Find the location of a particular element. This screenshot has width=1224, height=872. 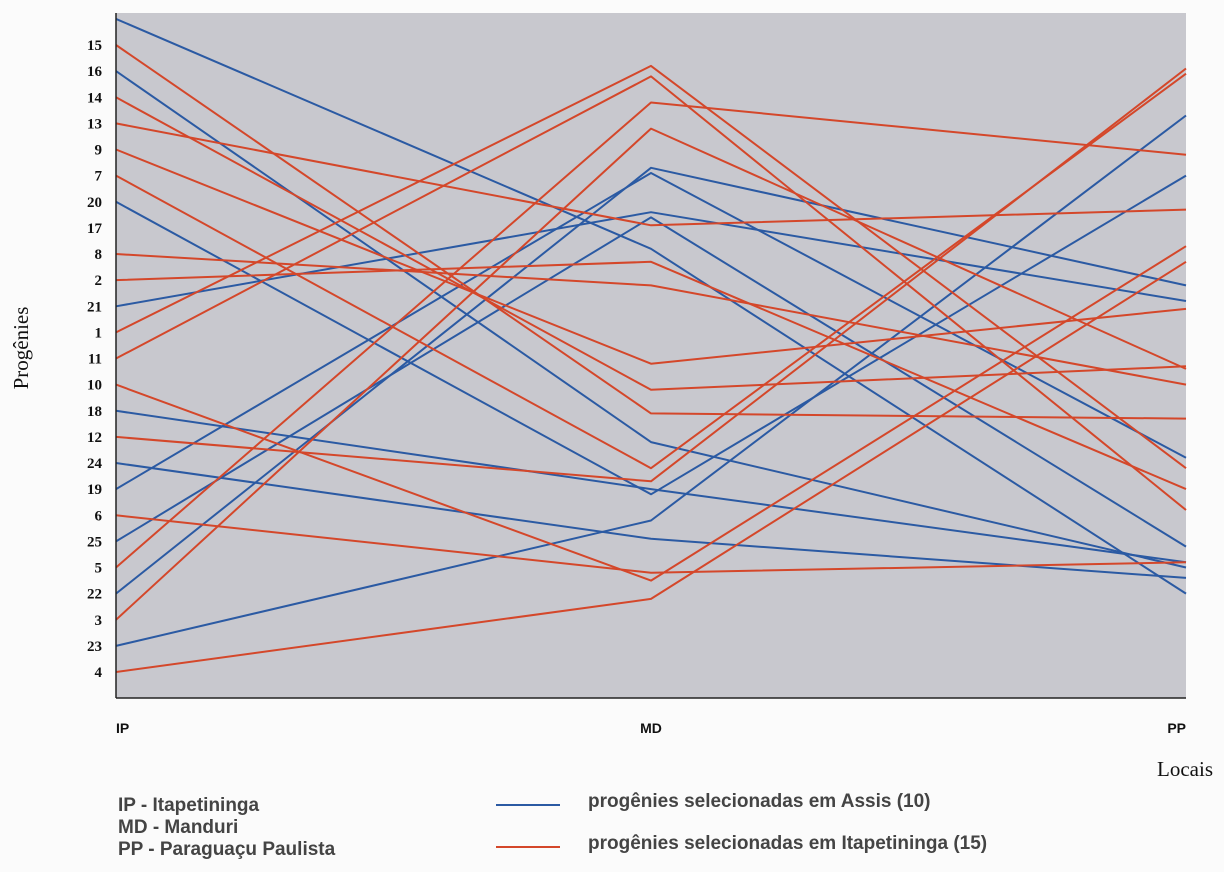

y-tick-label: 4 is located at coordinates (99, 673).